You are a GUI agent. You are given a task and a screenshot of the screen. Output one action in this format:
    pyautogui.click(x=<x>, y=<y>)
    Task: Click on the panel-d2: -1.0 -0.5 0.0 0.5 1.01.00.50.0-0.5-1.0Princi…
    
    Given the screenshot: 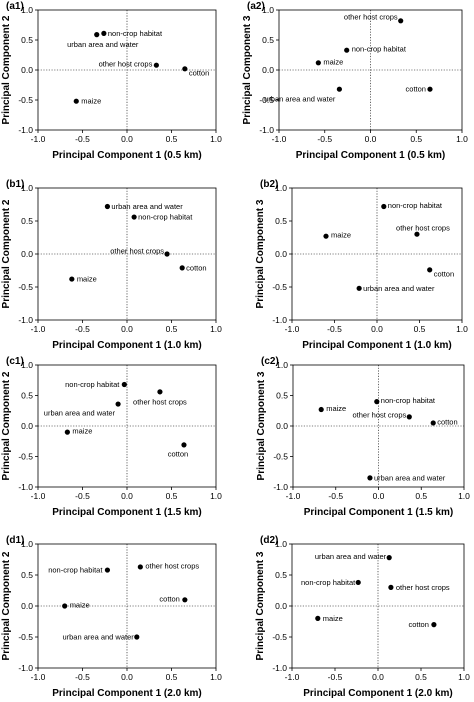 What is the action you would take?
    pyautogui.click(x=362, y=617)
    